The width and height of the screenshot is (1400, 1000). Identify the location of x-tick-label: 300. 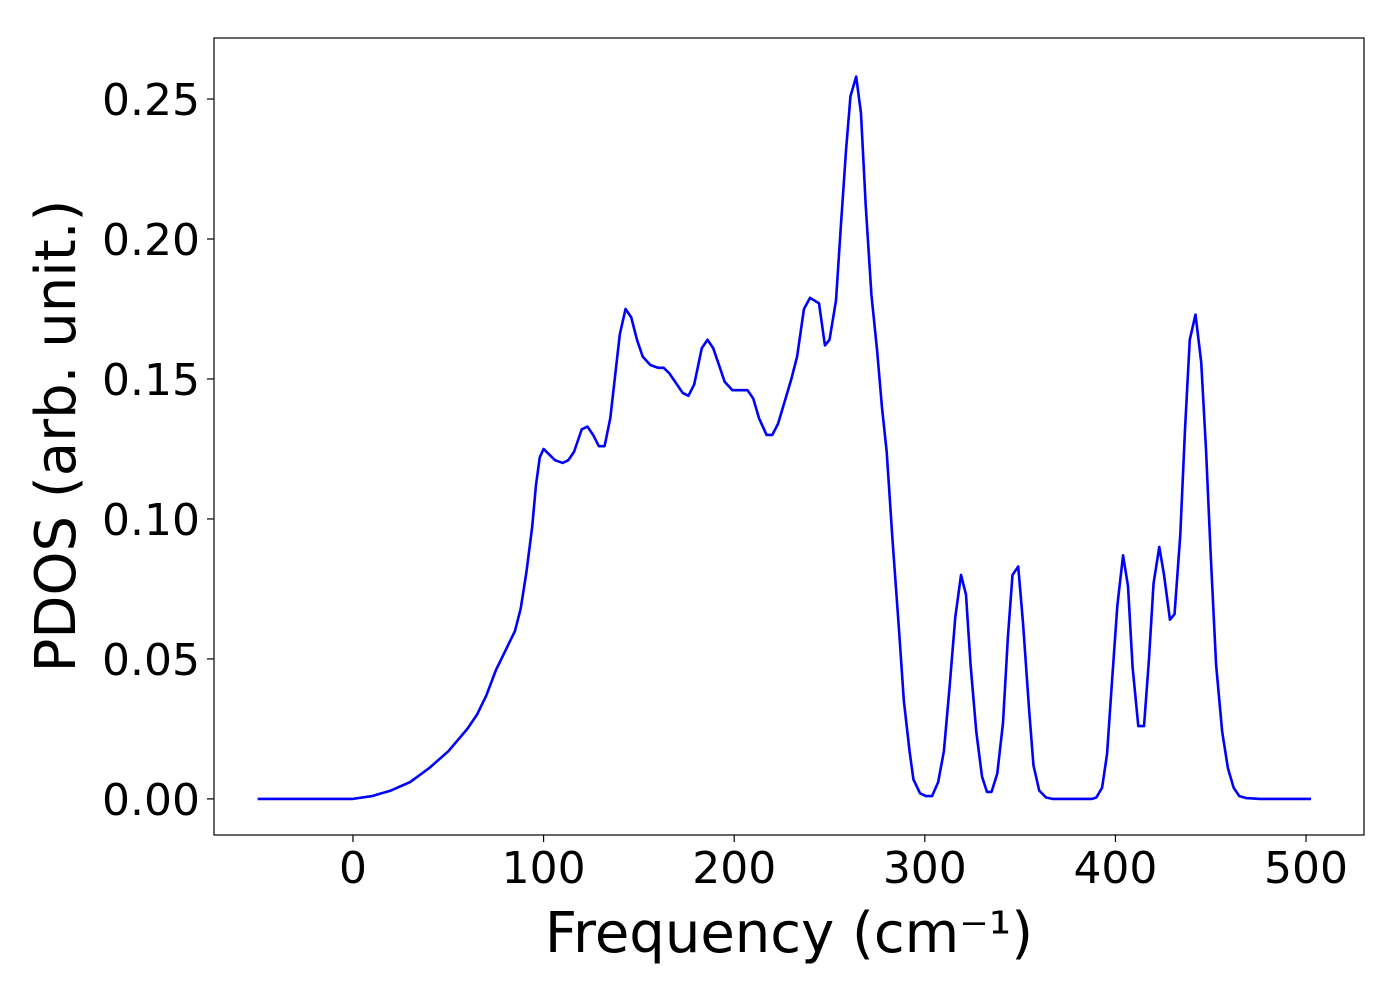
(925, 868).